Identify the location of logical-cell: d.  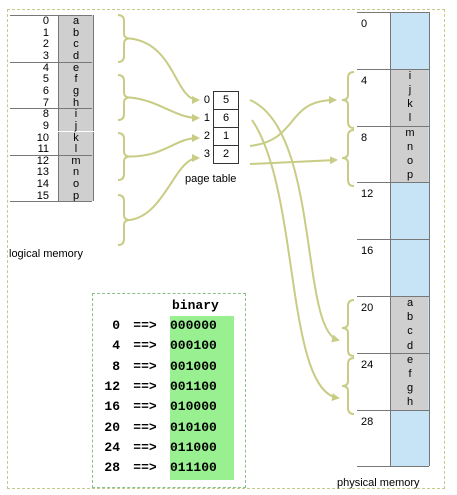
(76, 55).